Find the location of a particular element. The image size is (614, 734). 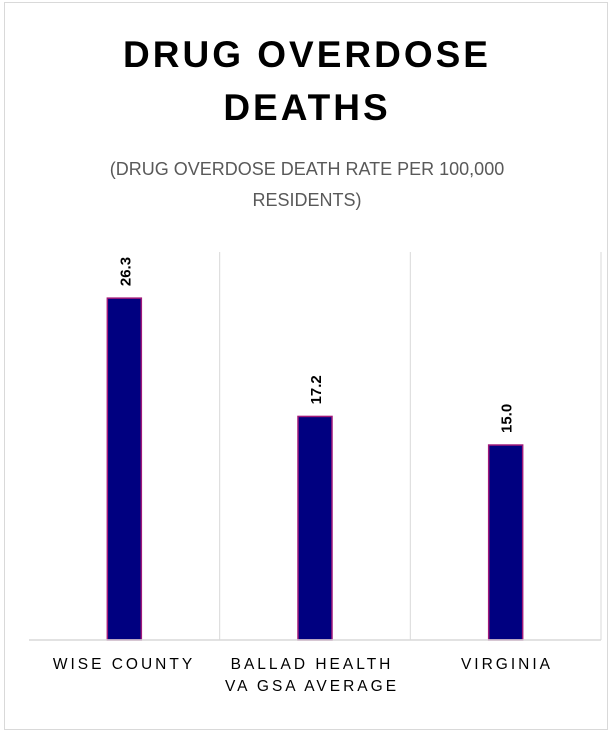

x-category-label-3: VIRGINIA is located at coordinates (507, 664).